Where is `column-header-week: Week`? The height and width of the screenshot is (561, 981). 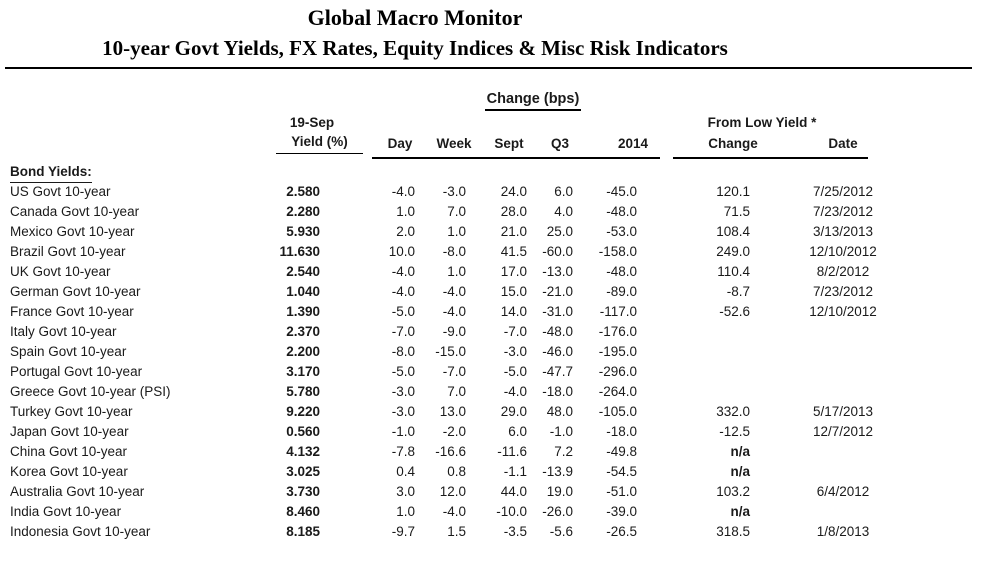 column-header-week: Week is located at coordinates (454, 143).